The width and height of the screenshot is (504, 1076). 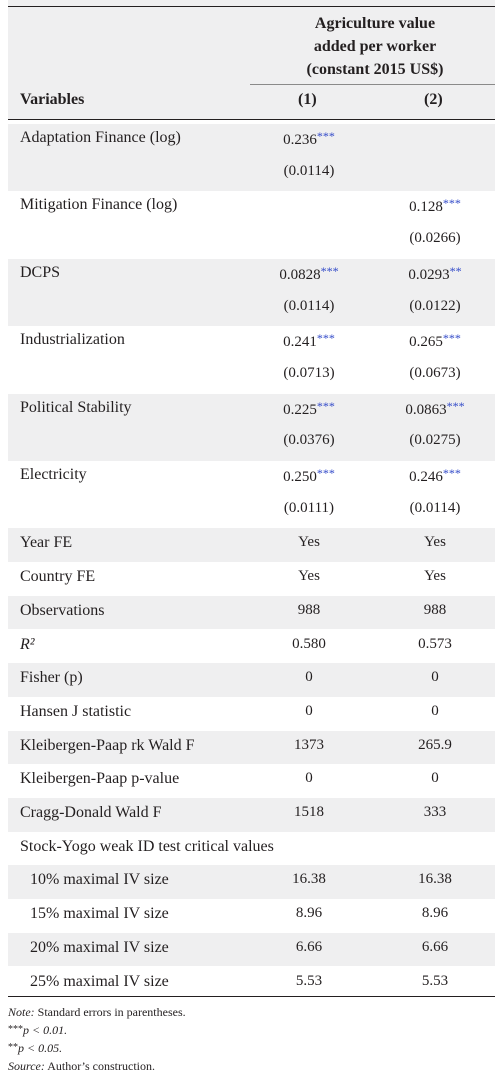 I want to click on coefficient-value: 0.250, so click(x=300, y=477).